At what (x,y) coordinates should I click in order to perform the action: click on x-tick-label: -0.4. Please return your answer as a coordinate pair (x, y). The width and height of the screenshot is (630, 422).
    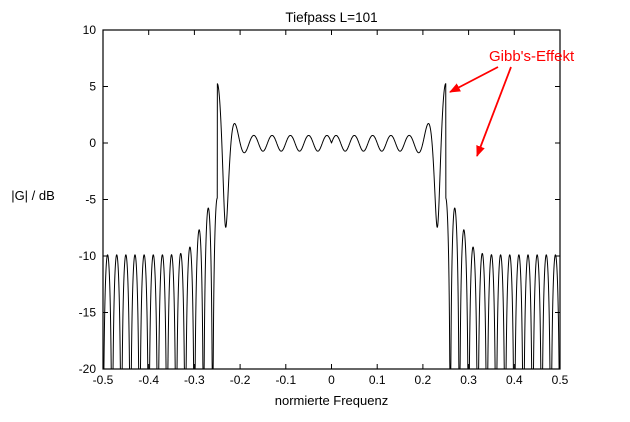
    Looking at the image, I should click on (148, 380).